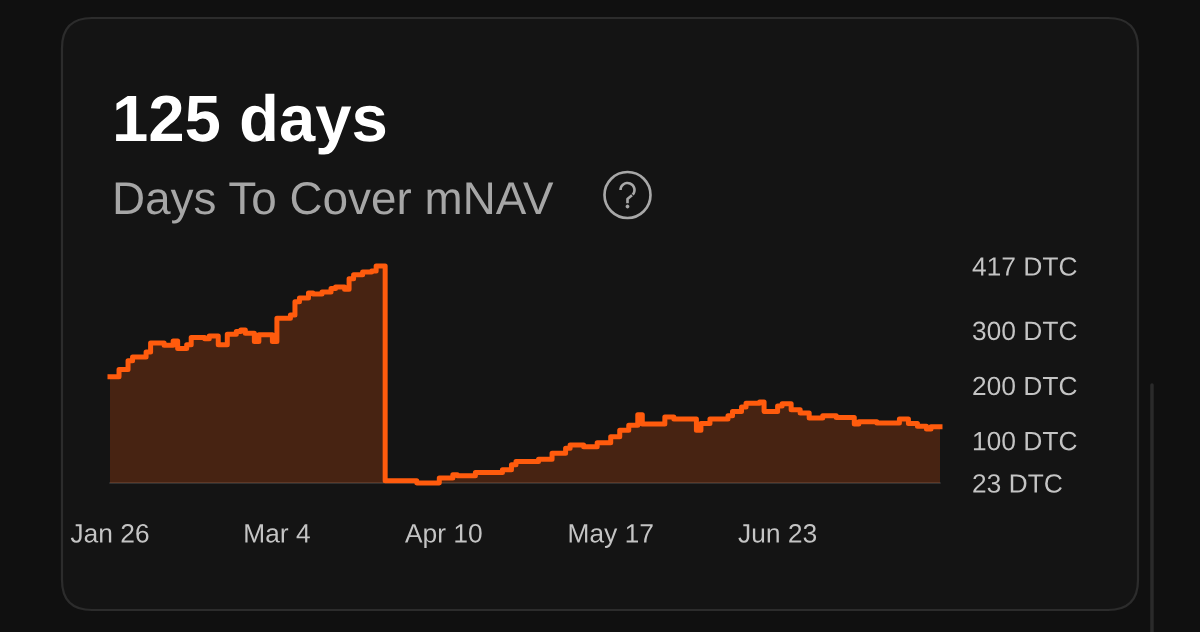  Describe the element at coordinates (334, 203) in the screenshot. I see `chart-subtitle: Days To Cover mNAV` at that location.